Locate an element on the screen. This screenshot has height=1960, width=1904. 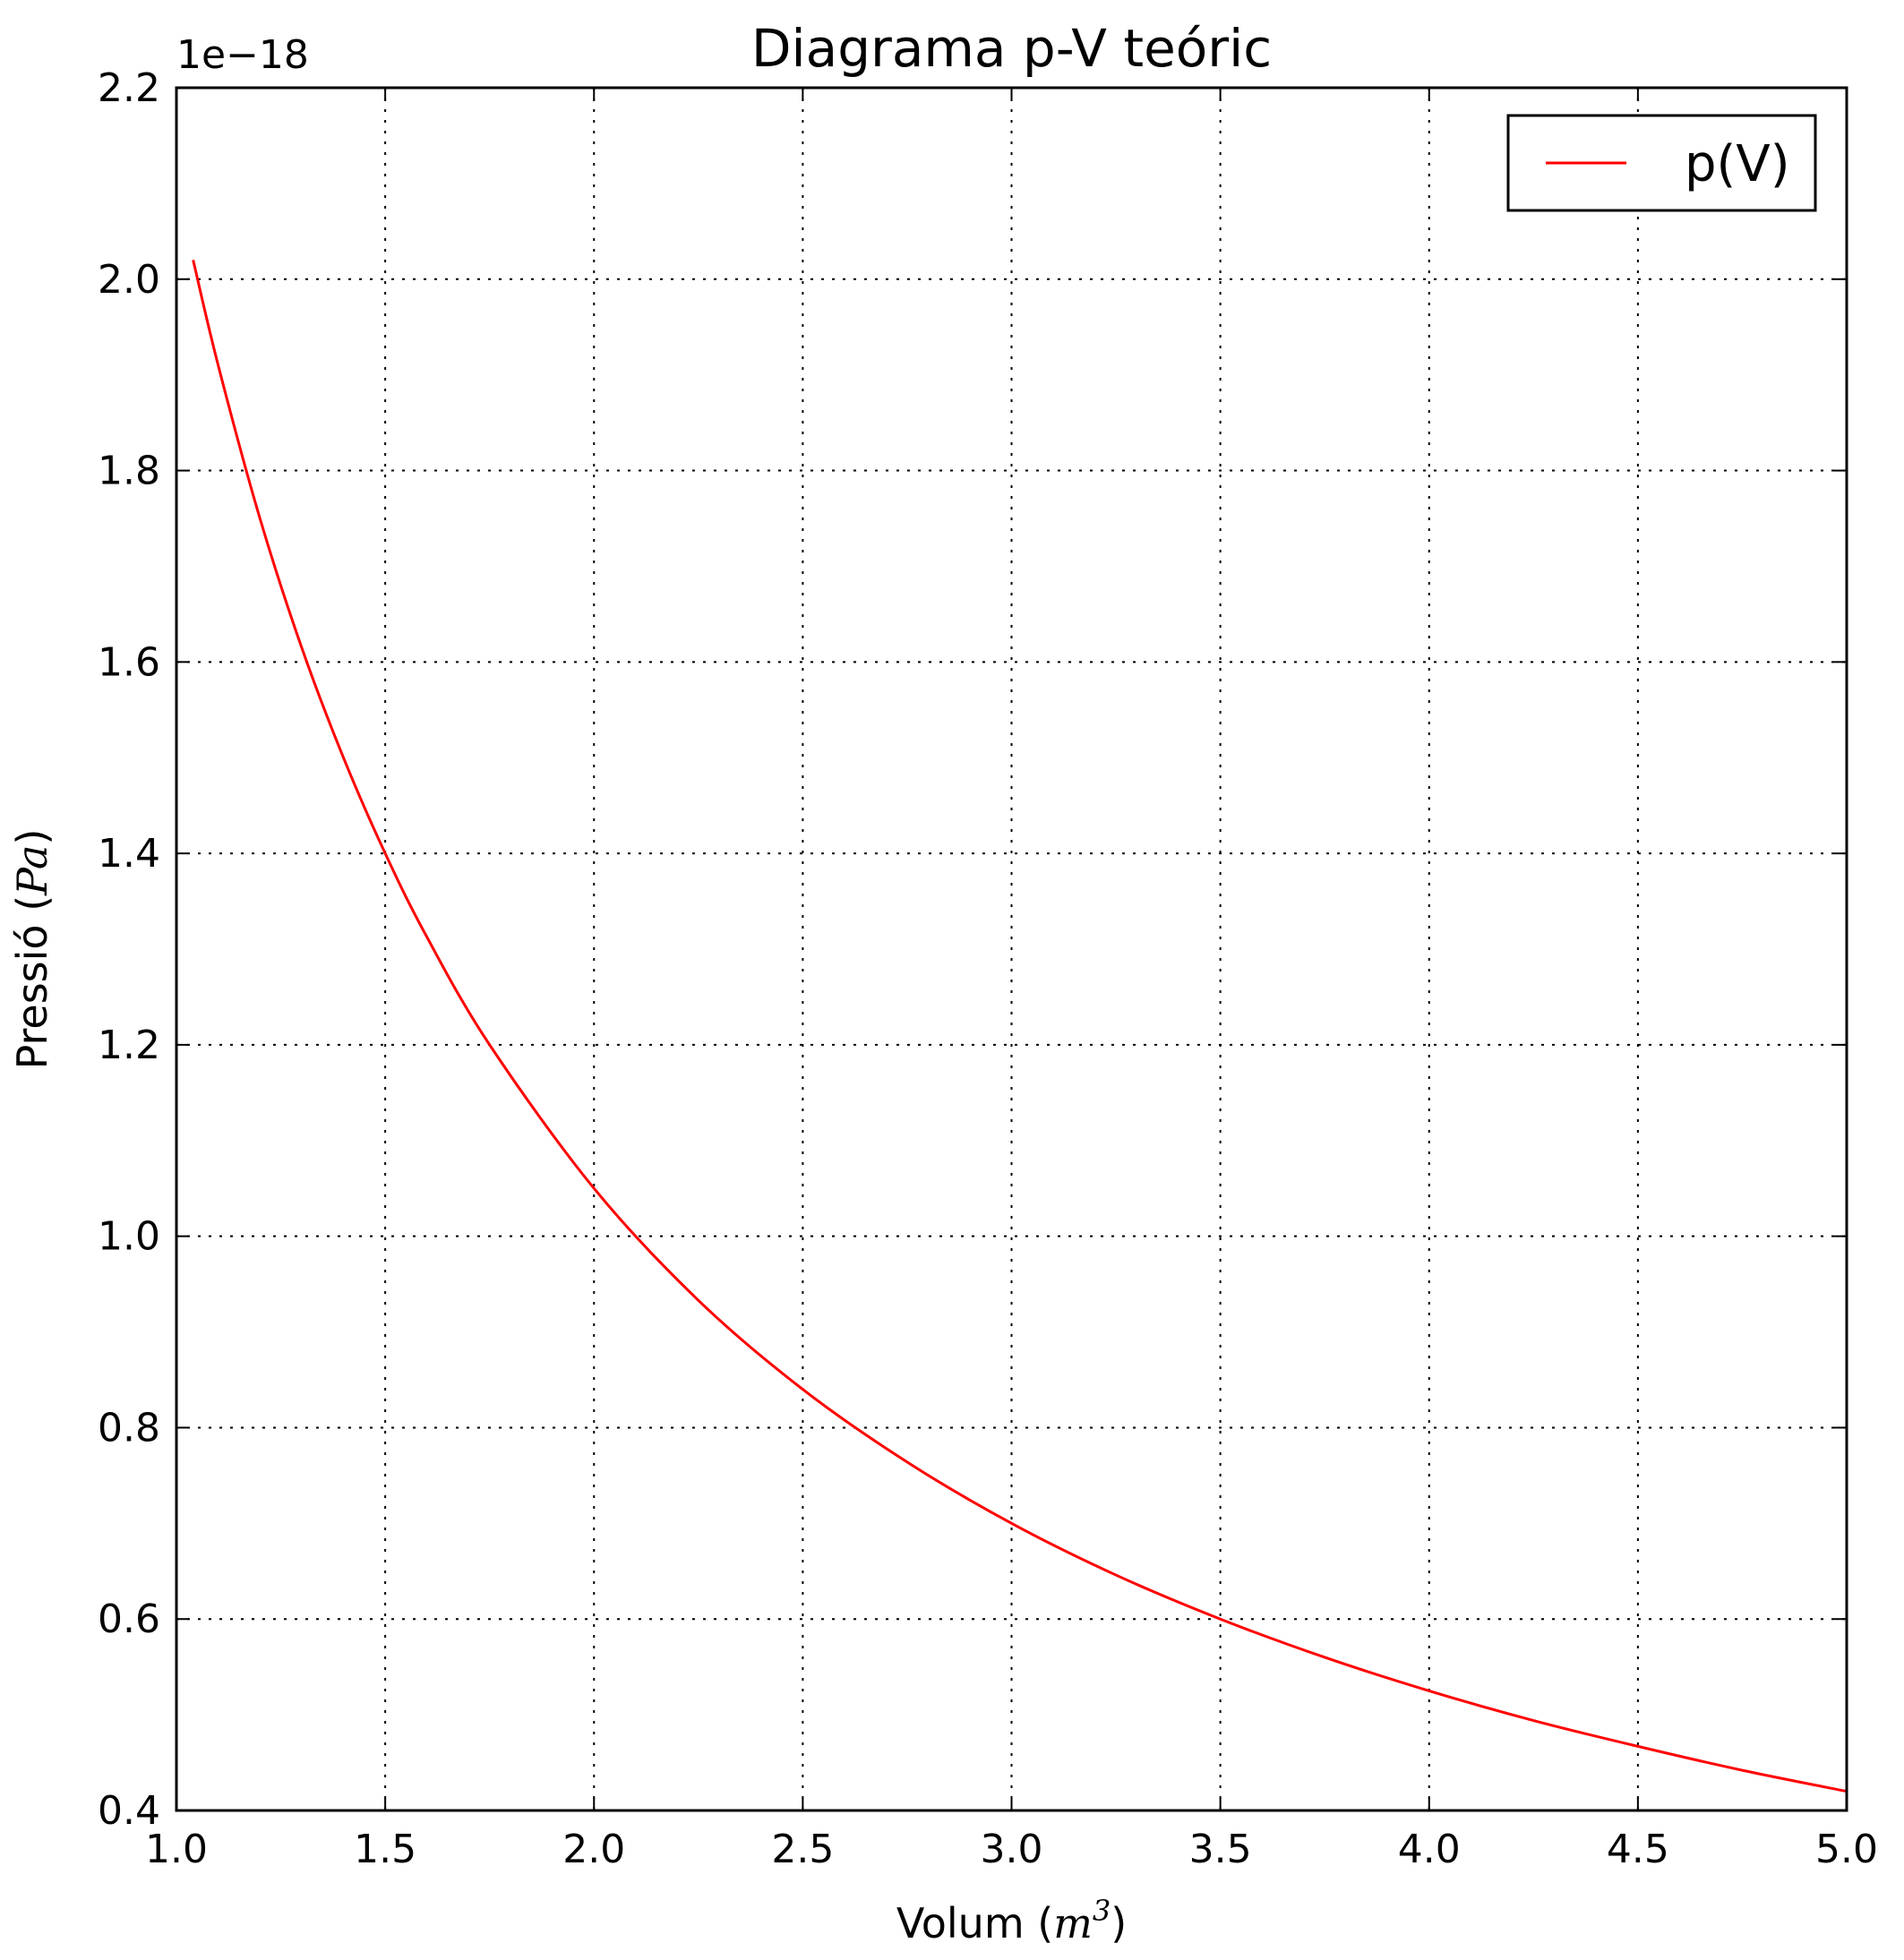
y-tick-label: 0.6 is located at coordinates (129, 1619).